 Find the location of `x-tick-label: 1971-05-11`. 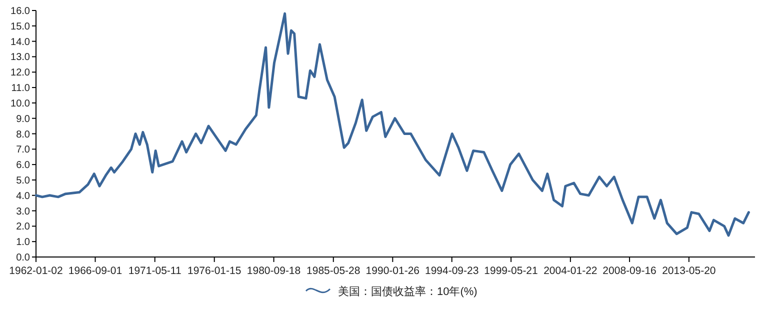

x-tick-label: 1971-05-11 is located at coordinates (155, 271).